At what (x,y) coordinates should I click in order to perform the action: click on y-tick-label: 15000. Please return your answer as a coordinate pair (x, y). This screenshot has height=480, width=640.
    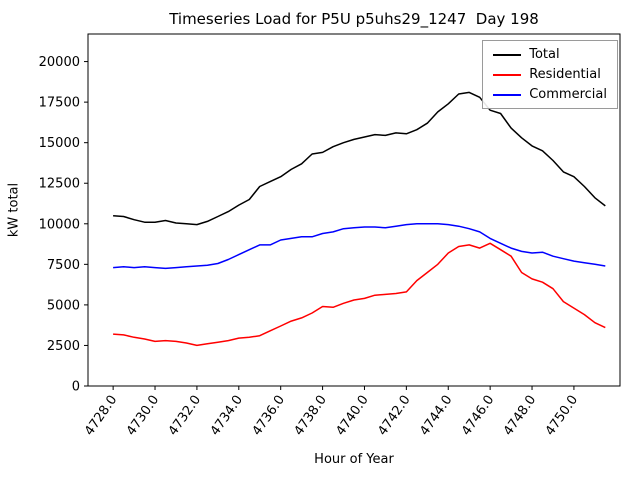
    Looking at the image, I should click on (59, 143).